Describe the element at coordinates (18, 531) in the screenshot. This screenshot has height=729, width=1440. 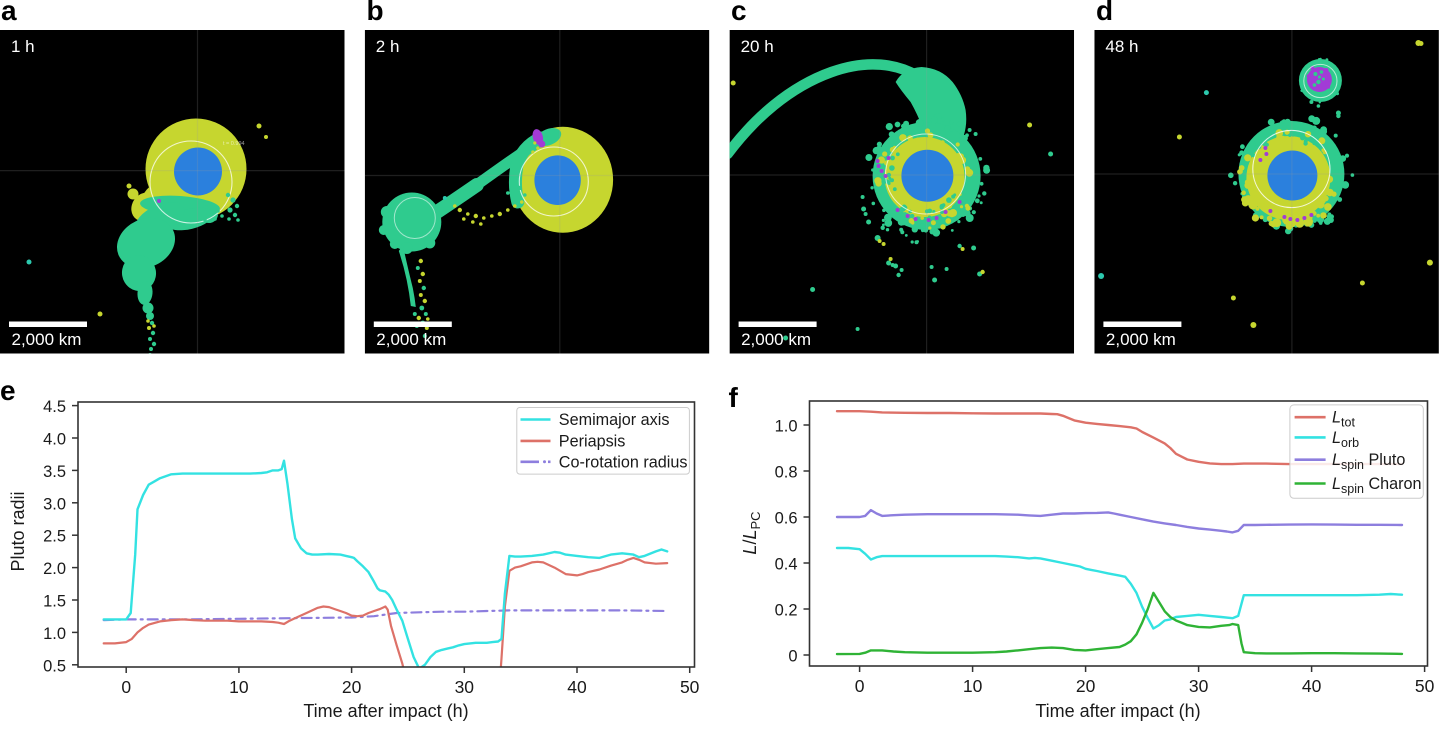
I see `svg-text: Pluto radii` at that location.